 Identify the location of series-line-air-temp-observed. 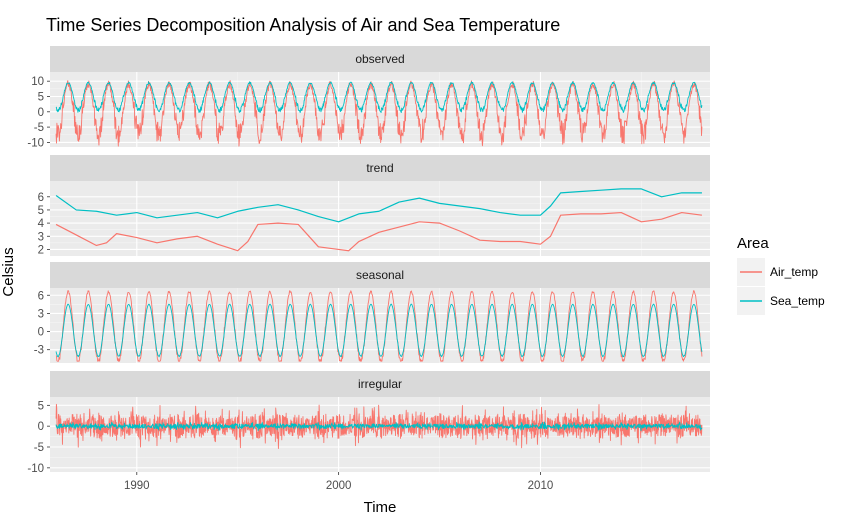
(379, 113).